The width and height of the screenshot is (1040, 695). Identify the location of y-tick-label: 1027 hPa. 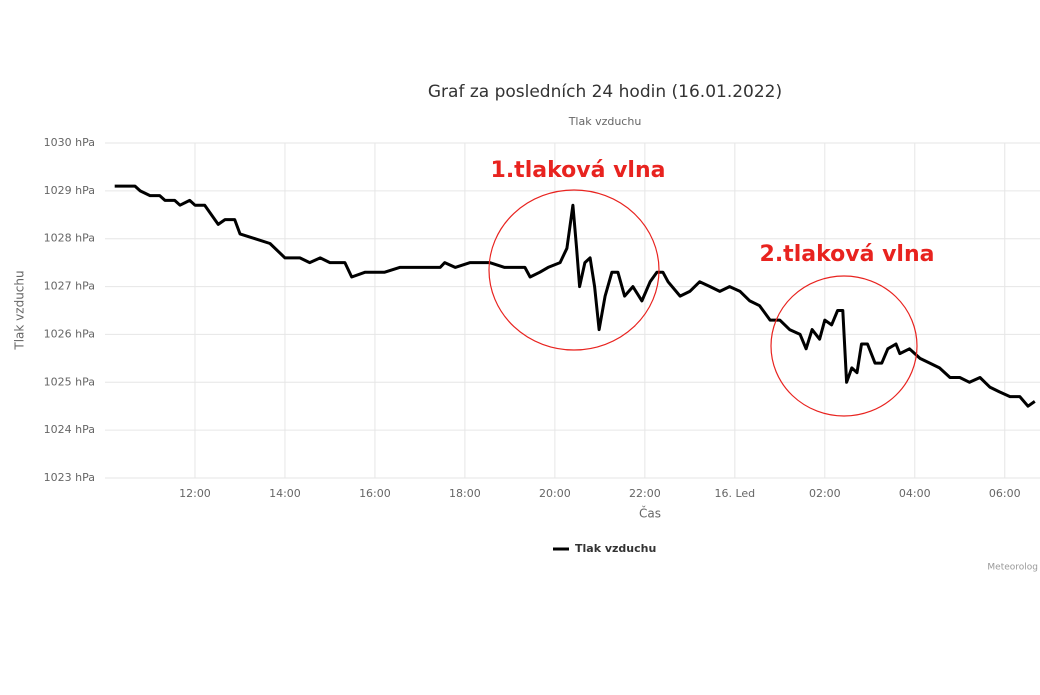
(69, 286).